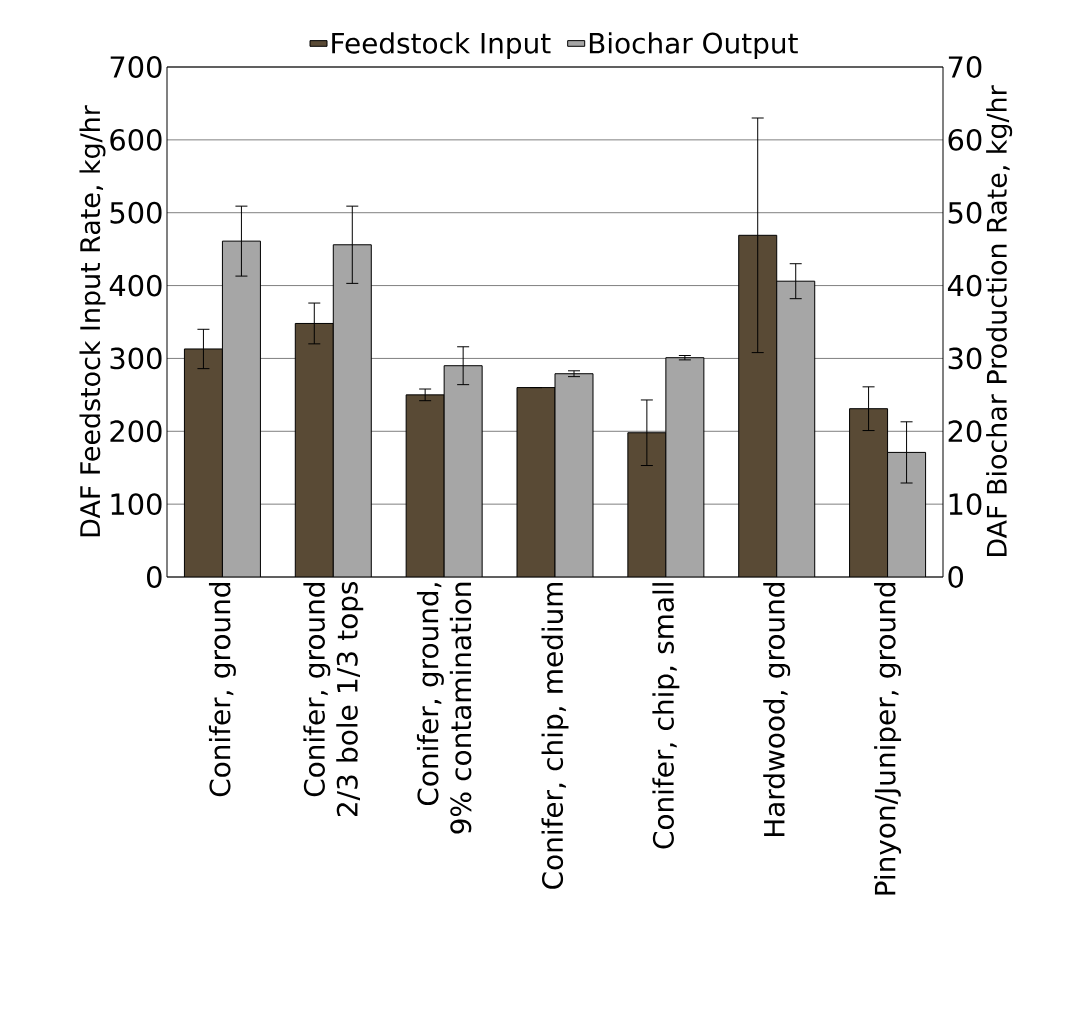 Image resolution: width=1080 pixels, height=1011 pixels. Describe the element at coordinates (135, 285) in the screenshot. I see `y-tick-label: 400` at that location.